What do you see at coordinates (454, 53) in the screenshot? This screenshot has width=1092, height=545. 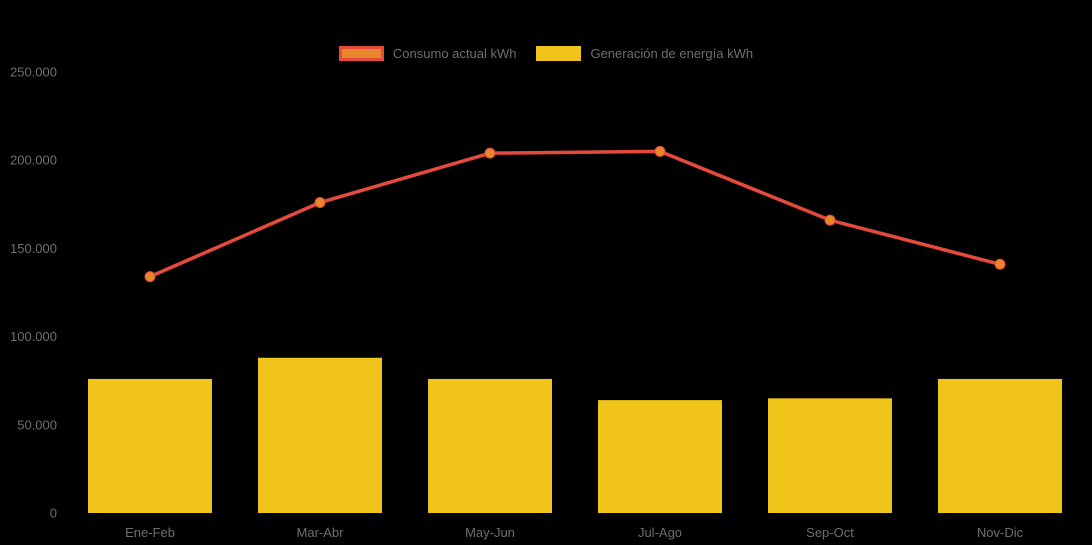 I see `legend-label-consumo: Consumo actual kWh` at bounding box center [454, 53].